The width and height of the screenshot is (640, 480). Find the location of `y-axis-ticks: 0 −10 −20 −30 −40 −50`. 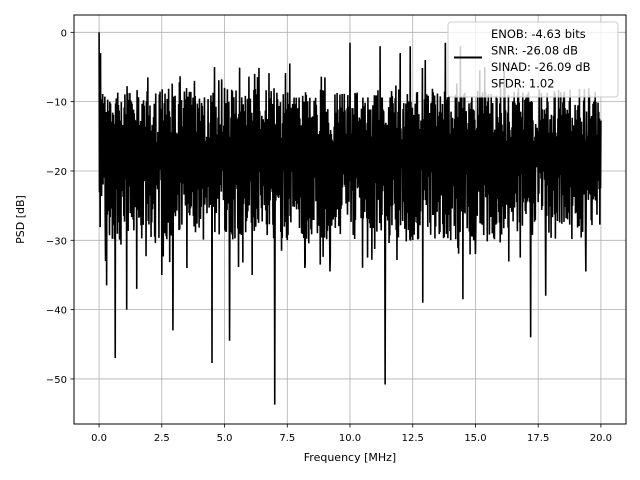

y-axis-ticks: 0 −10 −20 −30 −40 −50 is located at coordinates (60, 207).